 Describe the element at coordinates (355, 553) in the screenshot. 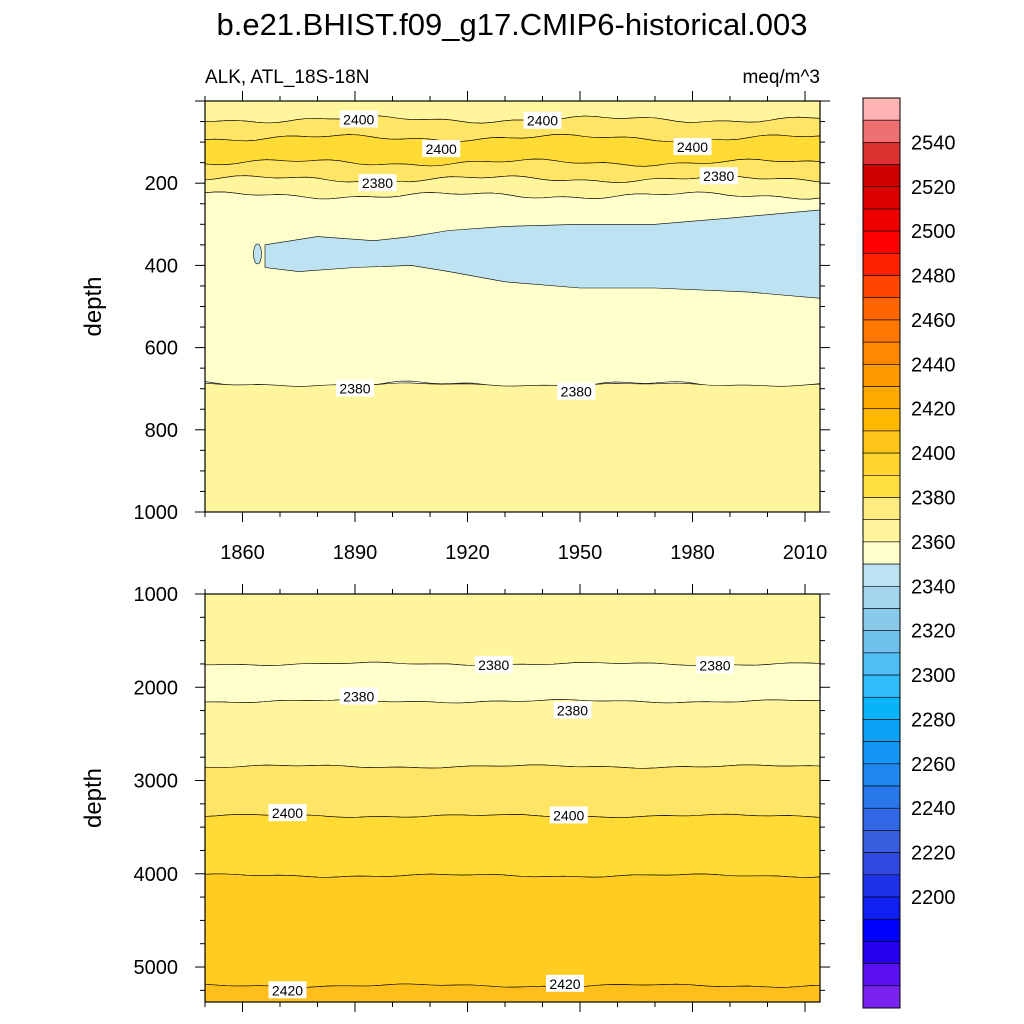

I see `x-tick-label: 1890` at that location.